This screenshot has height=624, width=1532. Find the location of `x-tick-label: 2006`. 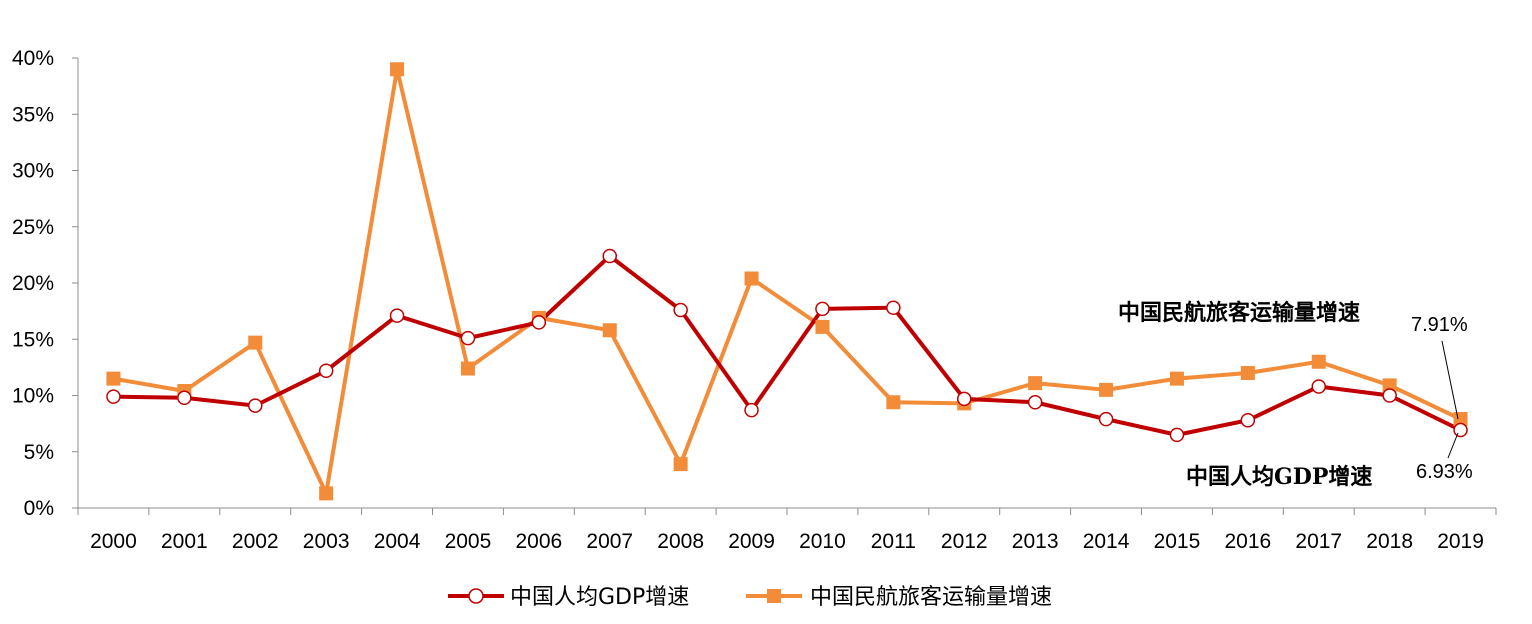

x-tick-label: 2006 is located at coordinates (538, 541).